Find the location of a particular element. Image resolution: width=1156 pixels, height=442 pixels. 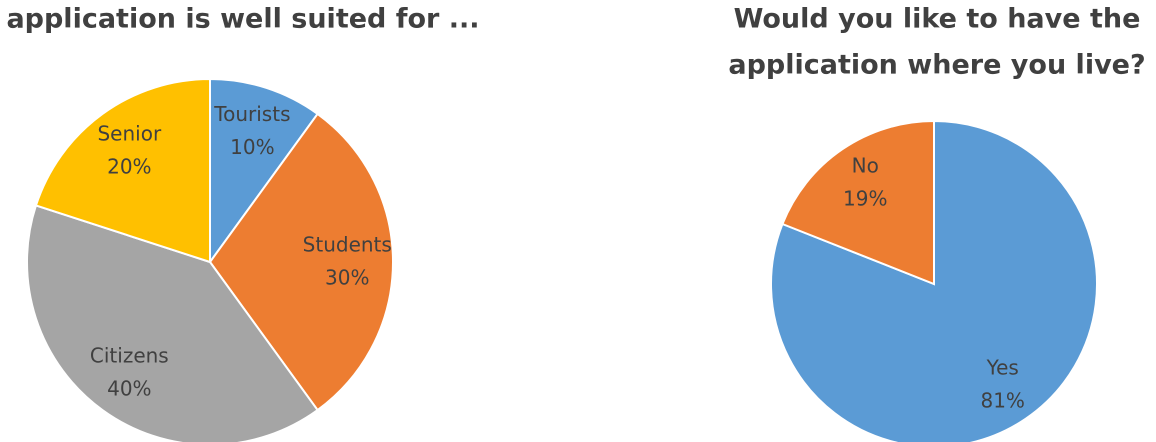

chart-title: application where you live? is located at coordinates (936, 65).